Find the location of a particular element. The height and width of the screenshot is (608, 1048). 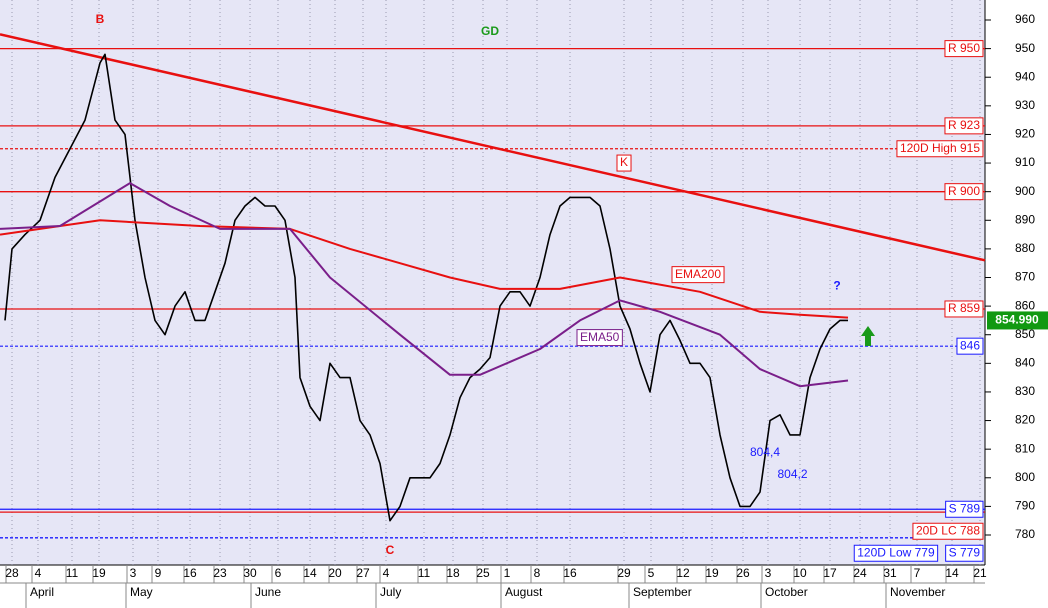

annotation: B is located at coordinates (100, 19).